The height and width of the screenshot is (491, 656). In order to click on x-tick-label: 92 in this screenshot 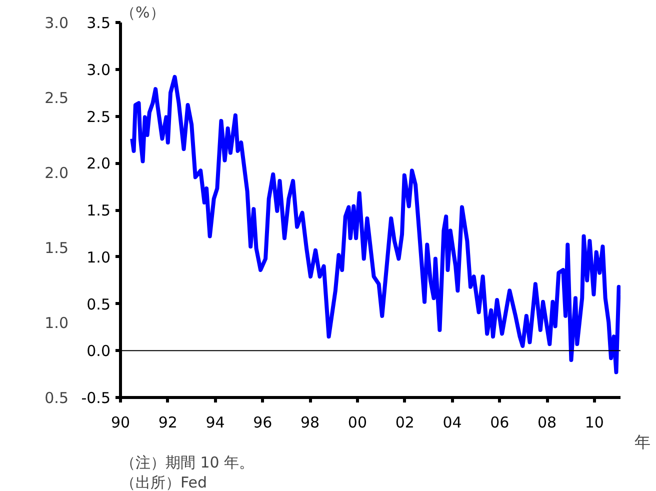, I will do `click(168, 423)`.